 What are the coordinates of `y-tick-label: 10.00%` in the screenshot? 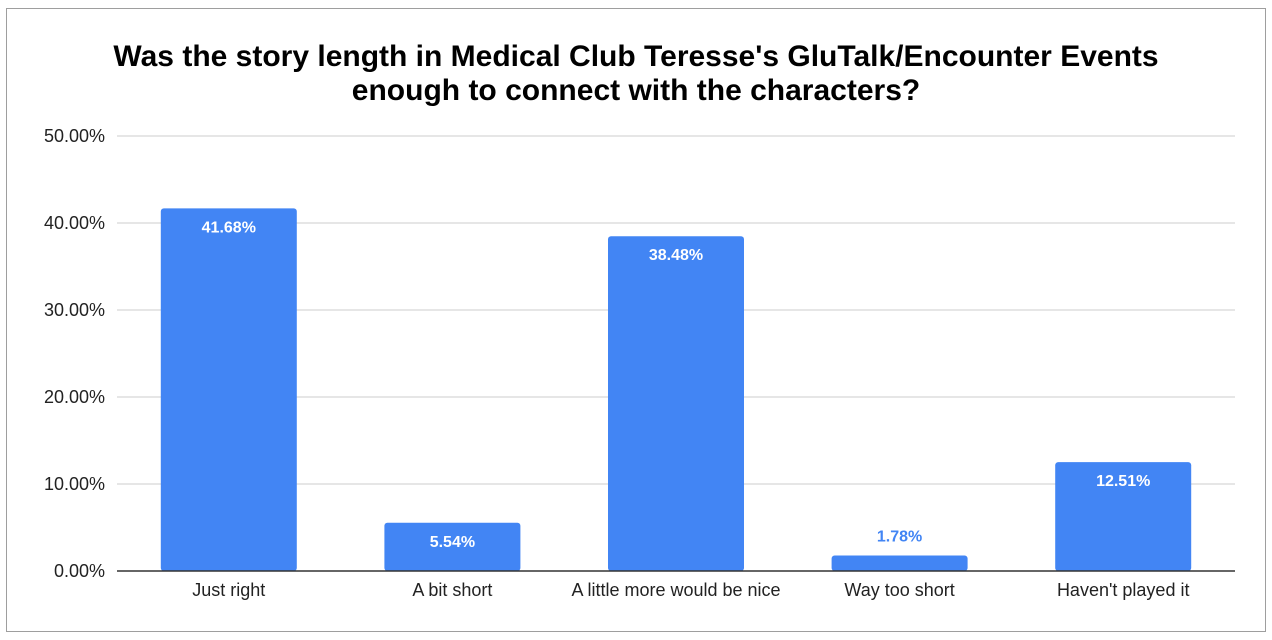 It's located at (74, 484).